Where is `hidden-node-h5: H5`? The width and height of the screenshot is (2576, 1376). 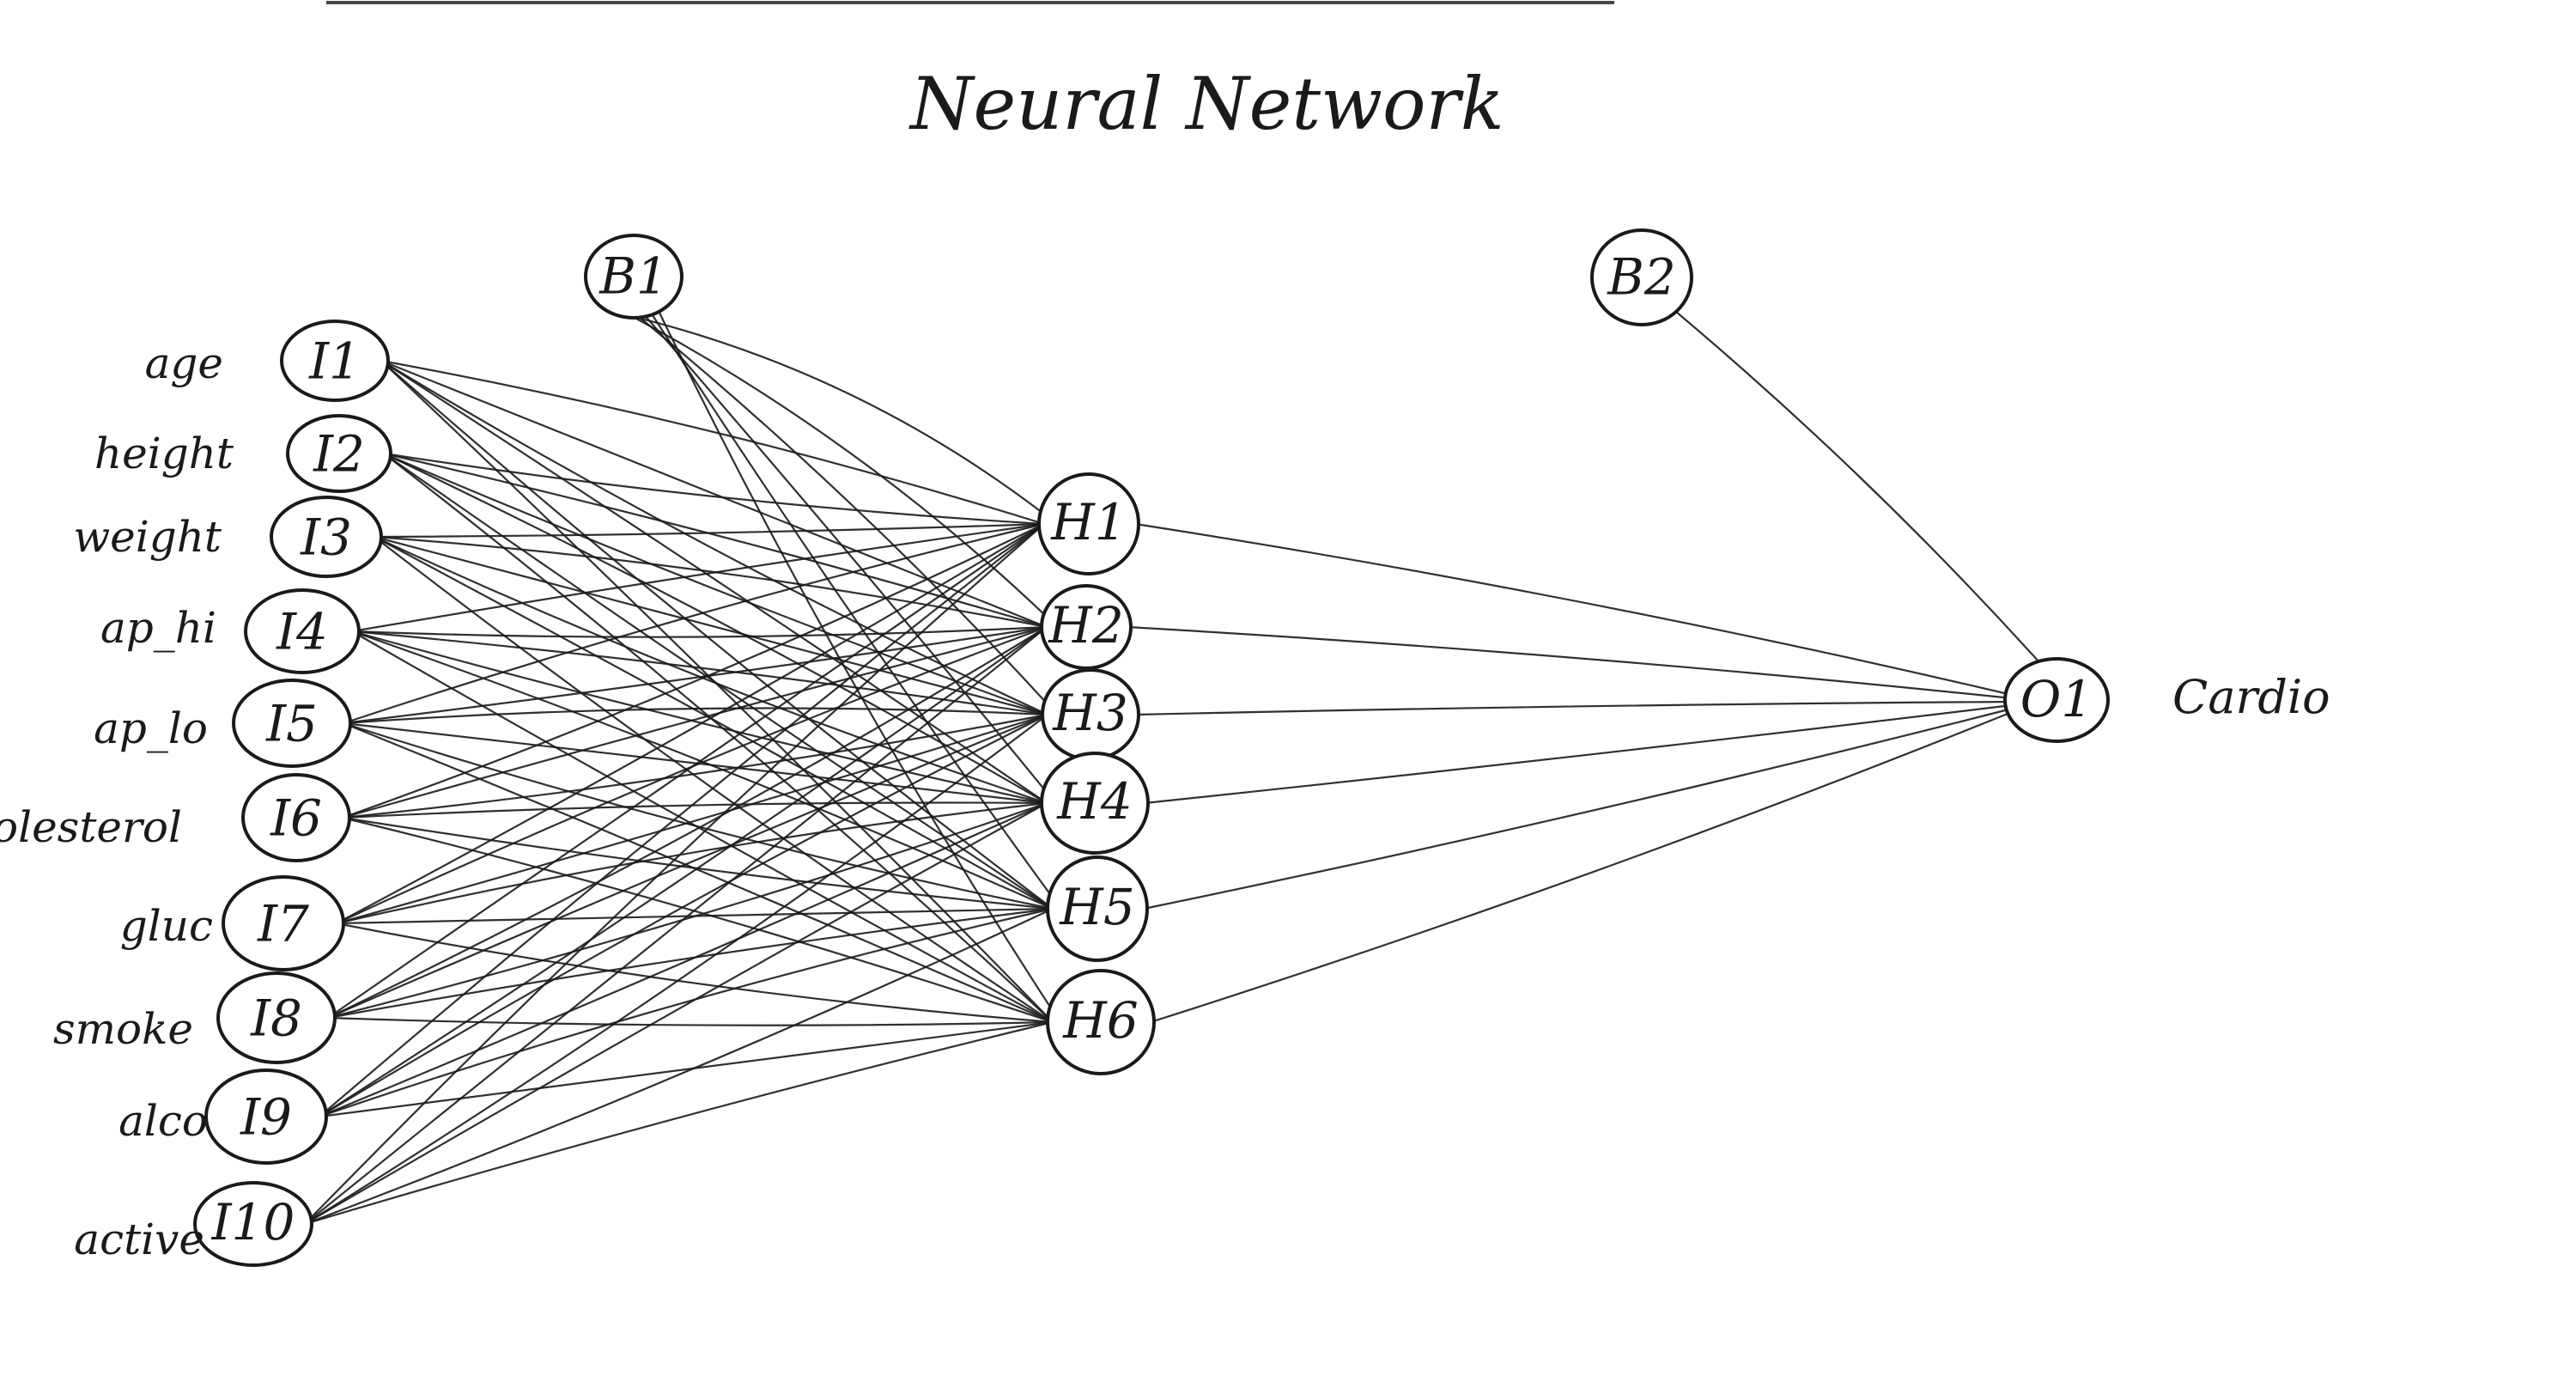 hidden-node-h5: H5 is located at coordinates (1097, 908).